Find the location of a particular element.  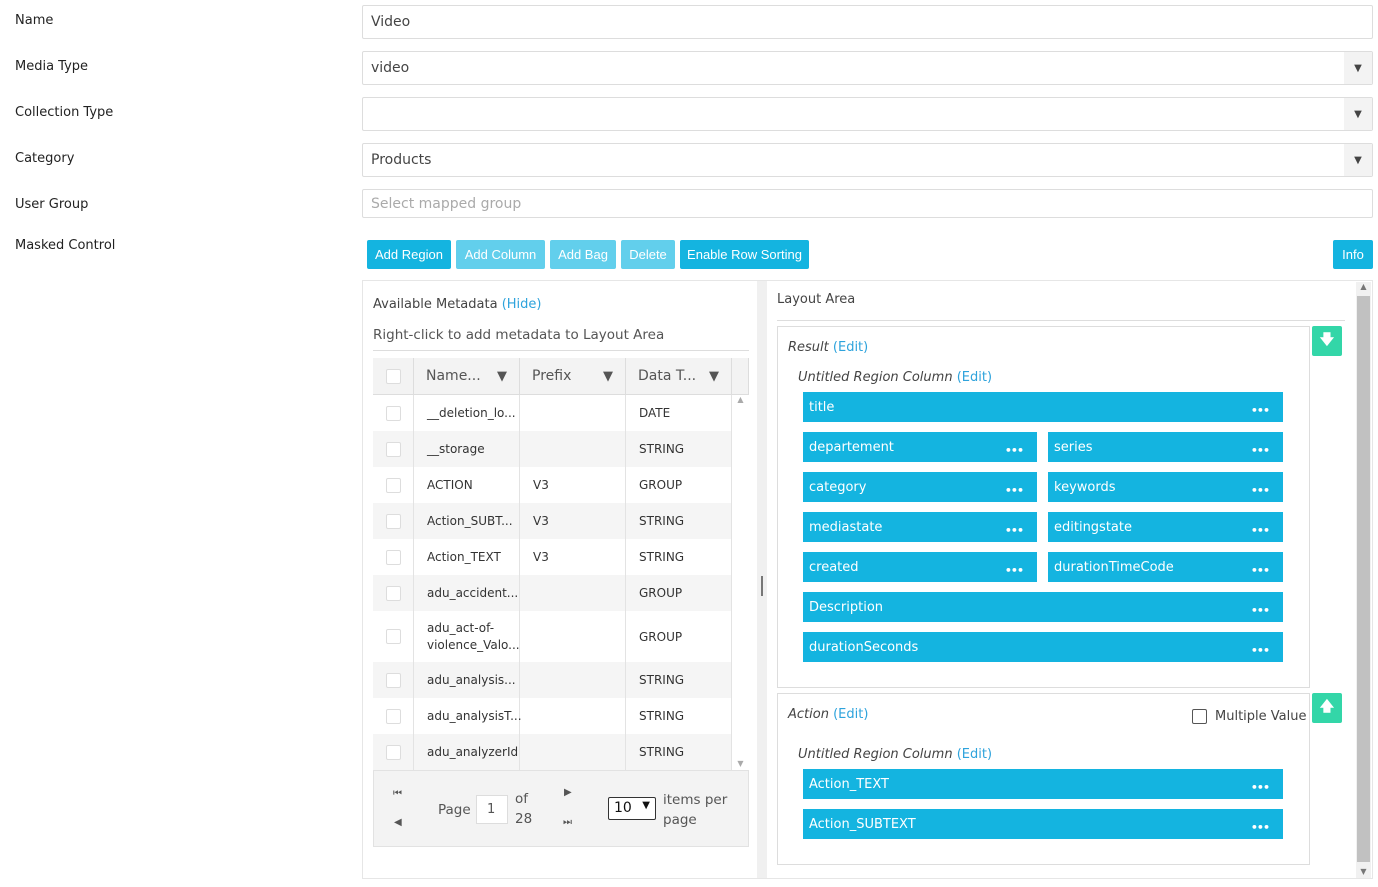

table-row: adu_analyzerId STRING is located at coordinates (552, 752).